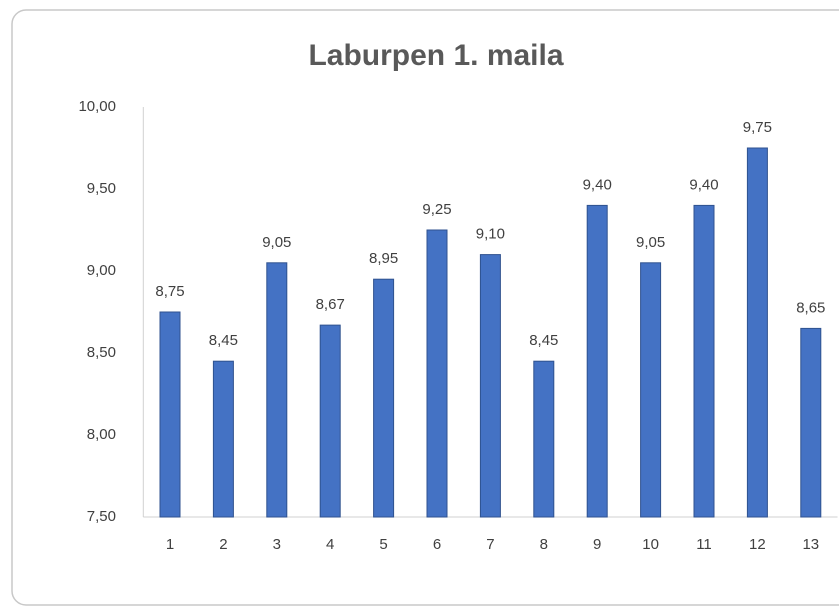  I want to click on value-label: 8,65, so click(810, 307).